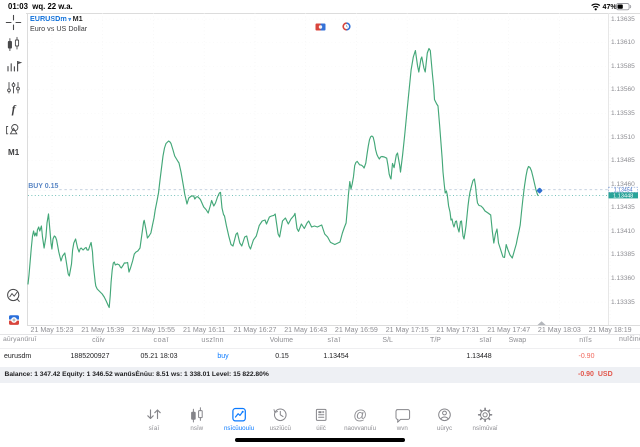 This screenshot has height=447, width=640. Describe the element at coordinates (14, 110) in the screenshot. I see `svg-text: f` at that location.